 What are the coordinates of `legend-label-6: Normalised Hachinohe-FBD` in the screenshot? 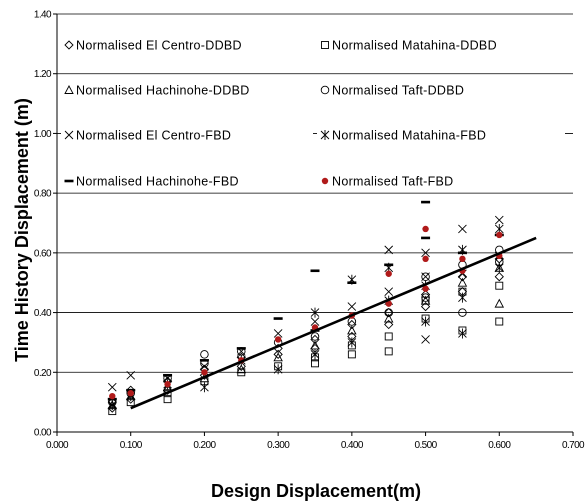 It's located at (157, 182).